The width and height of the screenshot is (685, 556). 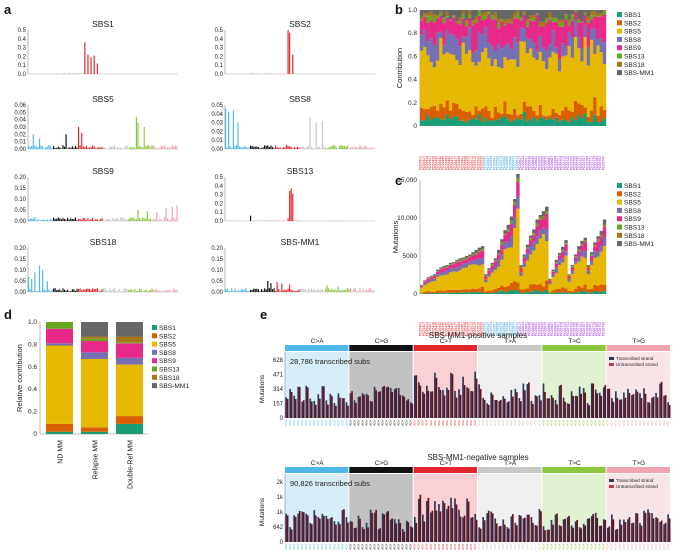 I want to click on a-ytick: 0.06, so click(x=20, y=106).